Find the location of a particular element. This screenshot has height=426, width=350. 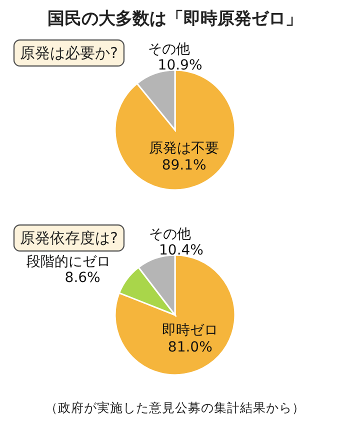

data-label: 10.4% is located at coordinates (181, 250).